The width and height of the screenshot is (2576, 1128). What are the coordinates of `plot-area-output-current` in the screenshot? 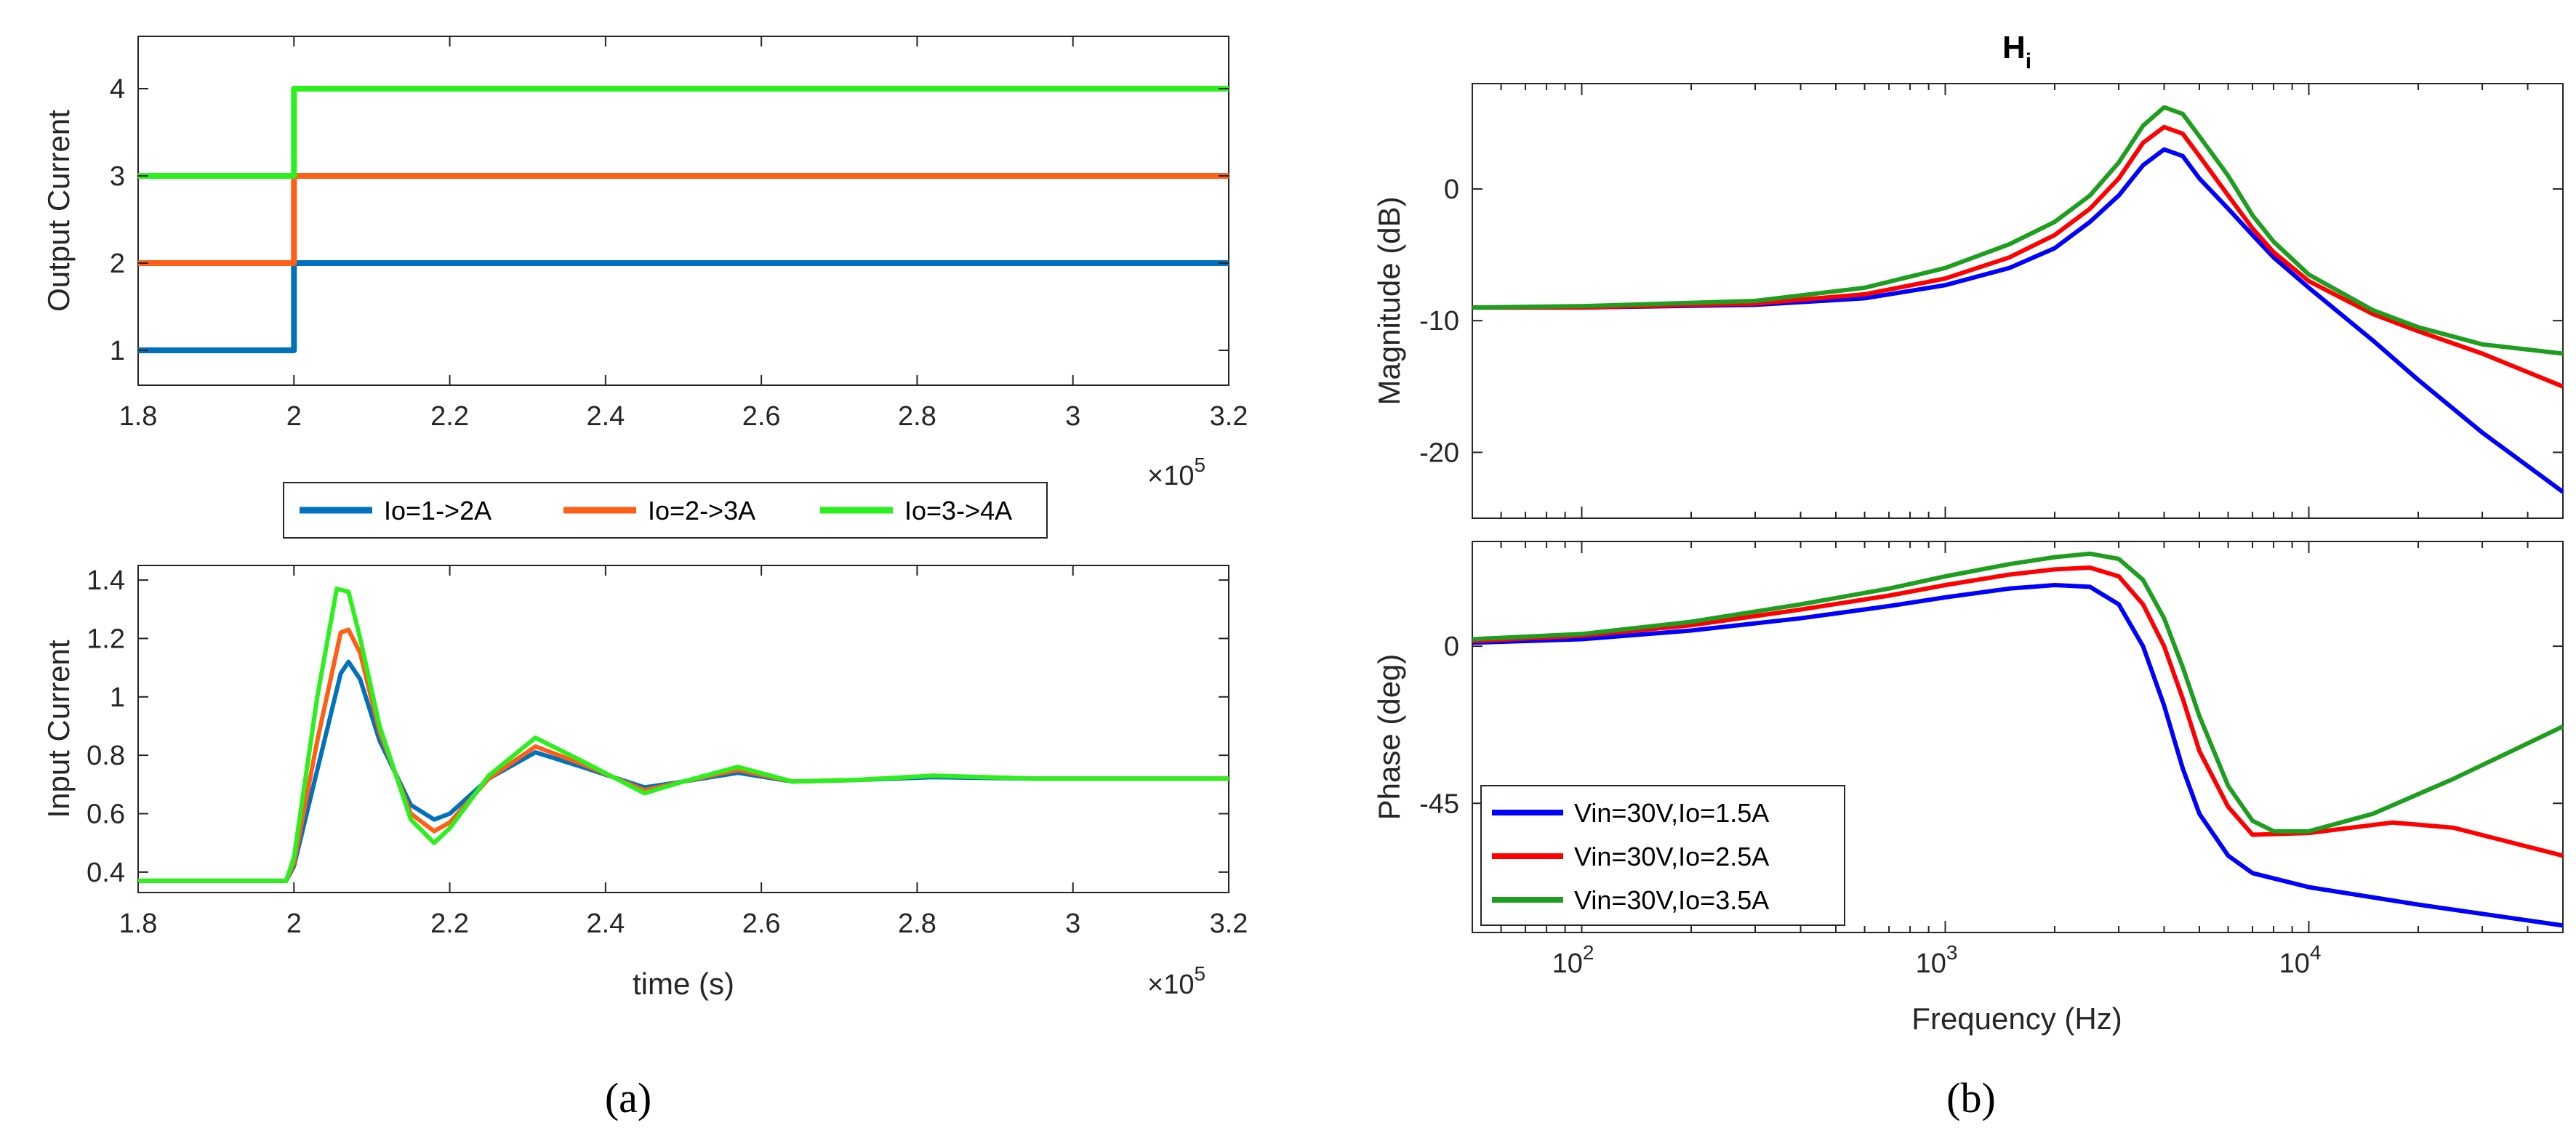 It's located at (683, 211).